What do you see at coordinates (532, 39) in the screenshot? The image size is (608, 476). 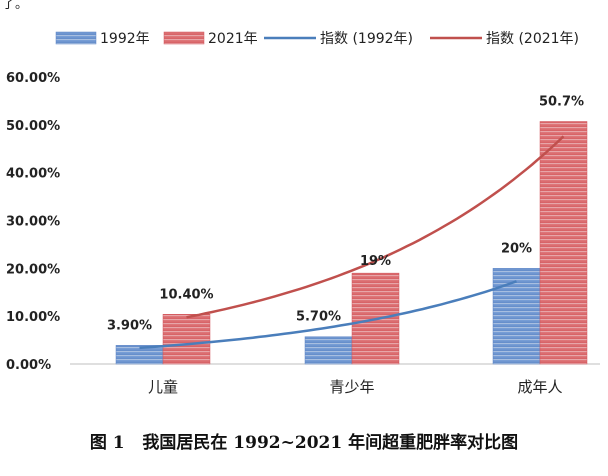 I see `legend-label: 指数 (2021年)` at bounding box center [532, 39].